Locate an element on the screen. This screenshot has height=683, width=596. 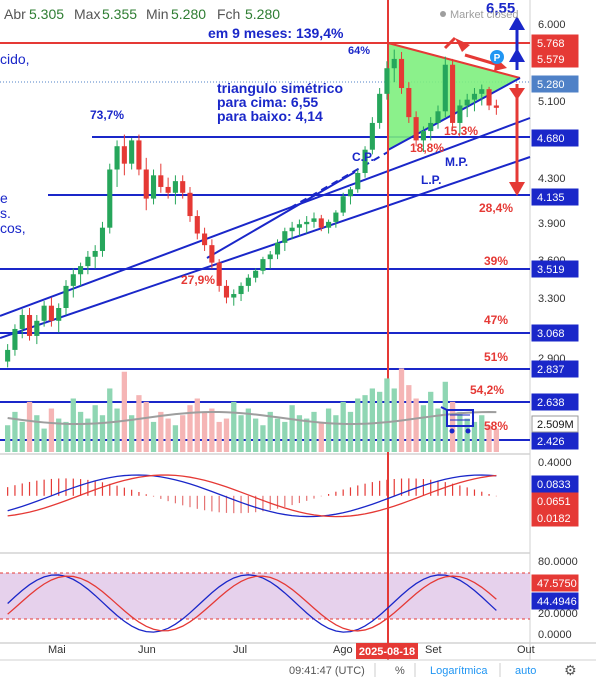
trendline-short-solid is located at coordinates (281, 215).